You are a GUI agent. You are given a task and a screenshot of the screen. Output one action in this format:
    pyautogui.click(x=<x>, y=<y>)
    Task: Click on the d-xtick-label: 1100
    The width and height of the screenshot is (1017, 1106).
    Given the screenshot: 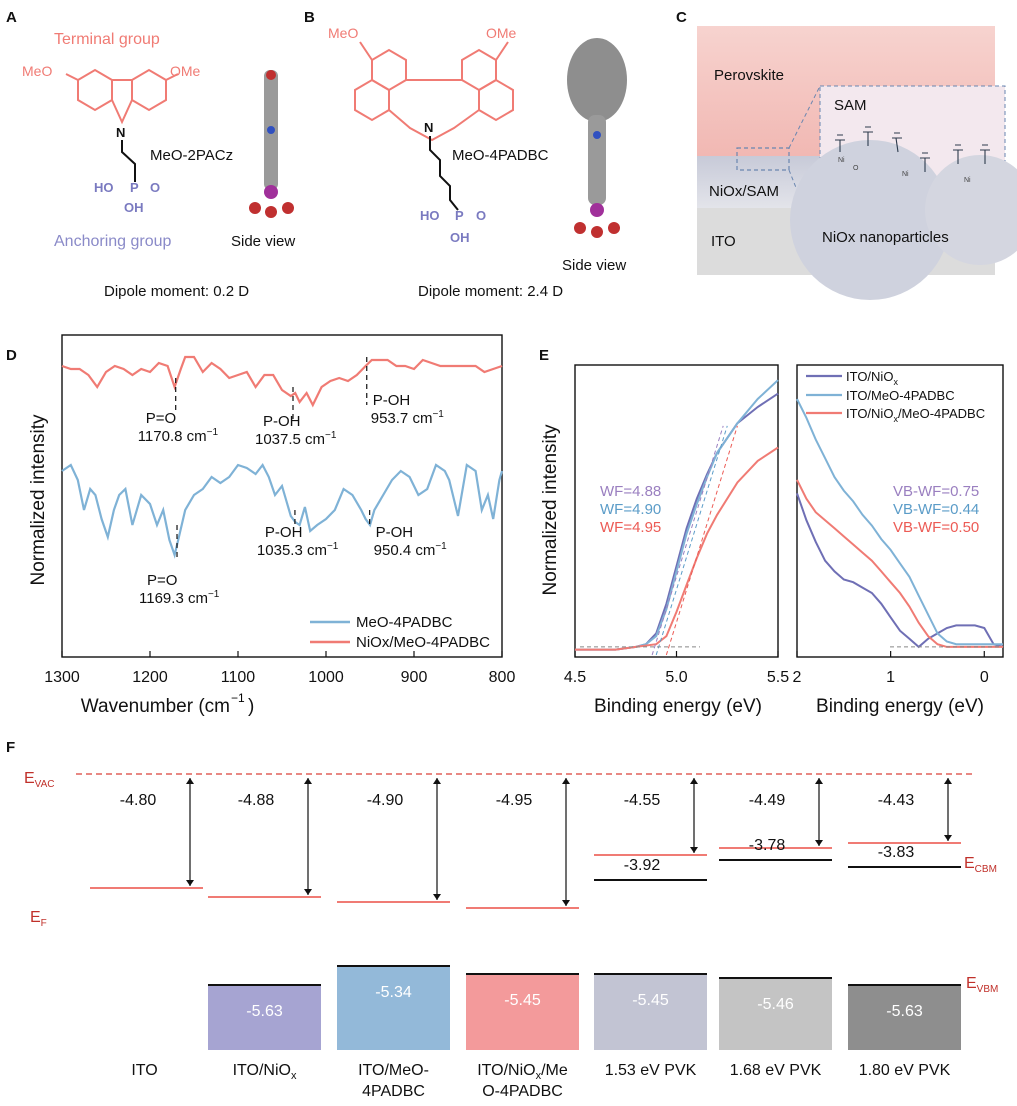 What is the action you would take?
    pyautogui.click(x=238, y=677)
    